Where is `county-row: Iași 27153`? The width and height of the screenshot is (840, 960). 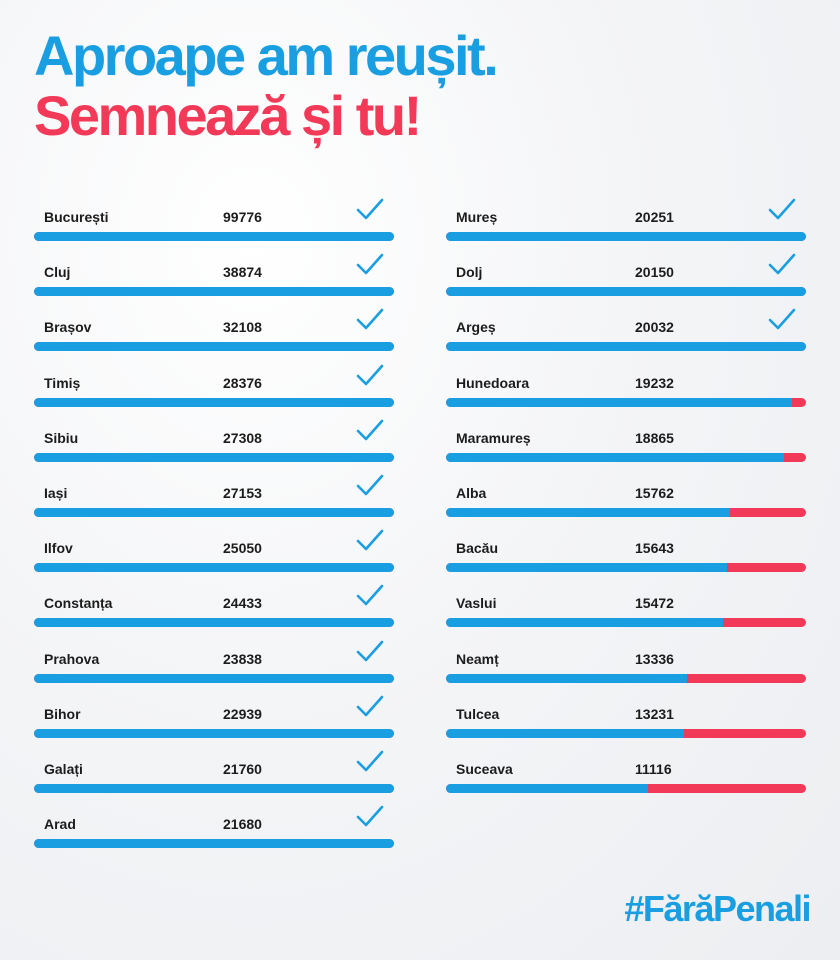
county-row: Iași 27153 is located at coordinates (214, 497).